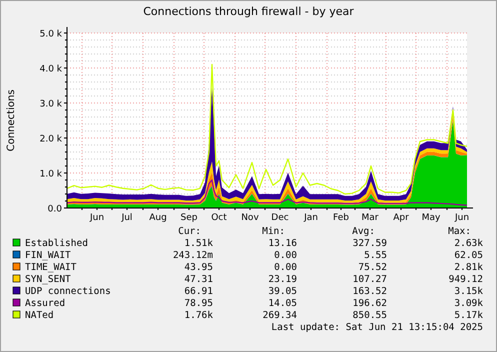 The height and width of the screenshot is (352, 497). What do you see at coordinates (48, 279) in the screenshot?
I see `legend-label: SYN_SENT` at bounding box center [48, 279].